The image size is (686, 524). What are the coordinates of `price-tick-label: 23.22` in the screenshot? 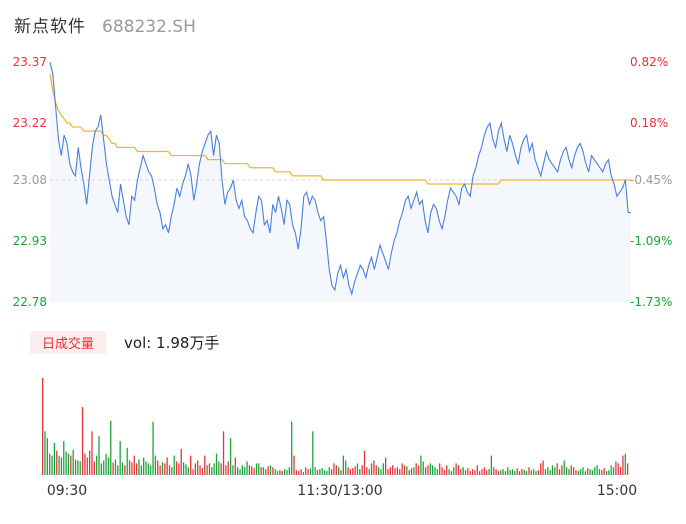 It's located at (30, 123).